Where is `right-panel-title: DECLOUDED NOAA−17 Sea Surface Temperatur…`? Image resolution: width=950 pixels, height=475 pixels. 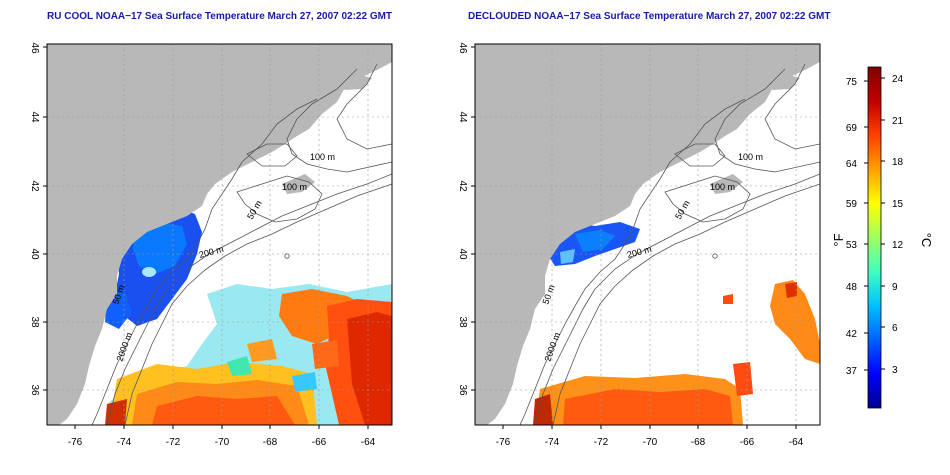 right-panel-title: DECLOUDED NOAA−17 Sea Surface Temperatur… is located at coordinates (649, 16).